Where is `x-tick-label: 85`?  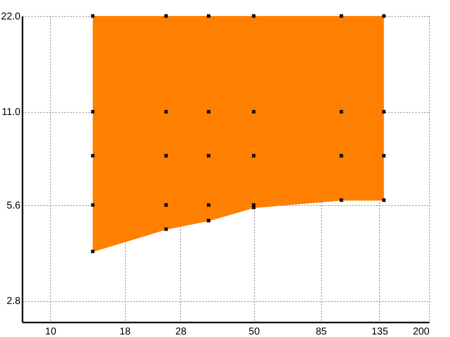
x-tick-label: 85 is located at coordinates (322, 331).